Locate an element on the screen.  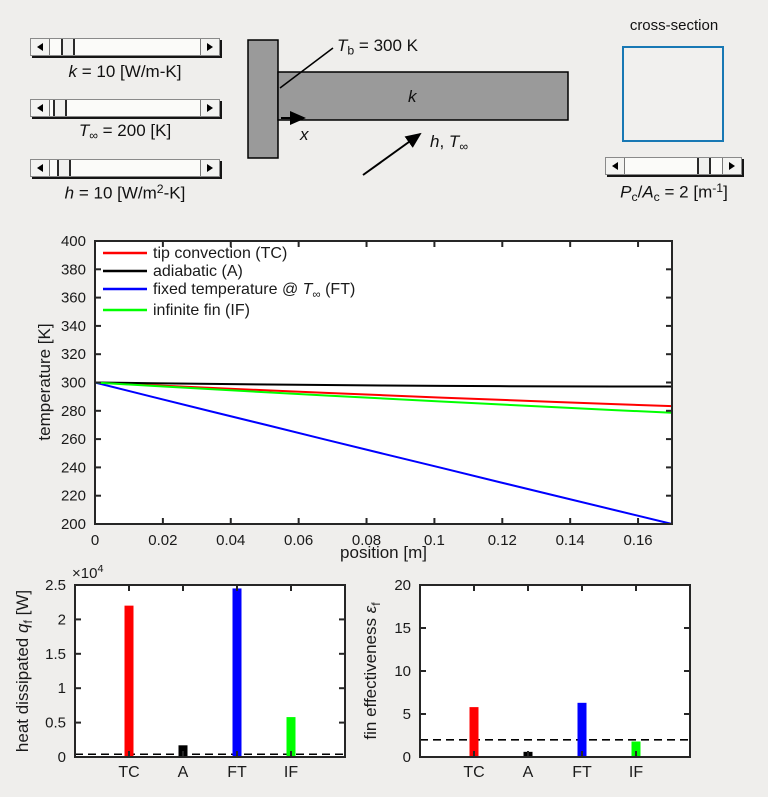
y-tick-label: 400 is located at coordinates (73, 241).